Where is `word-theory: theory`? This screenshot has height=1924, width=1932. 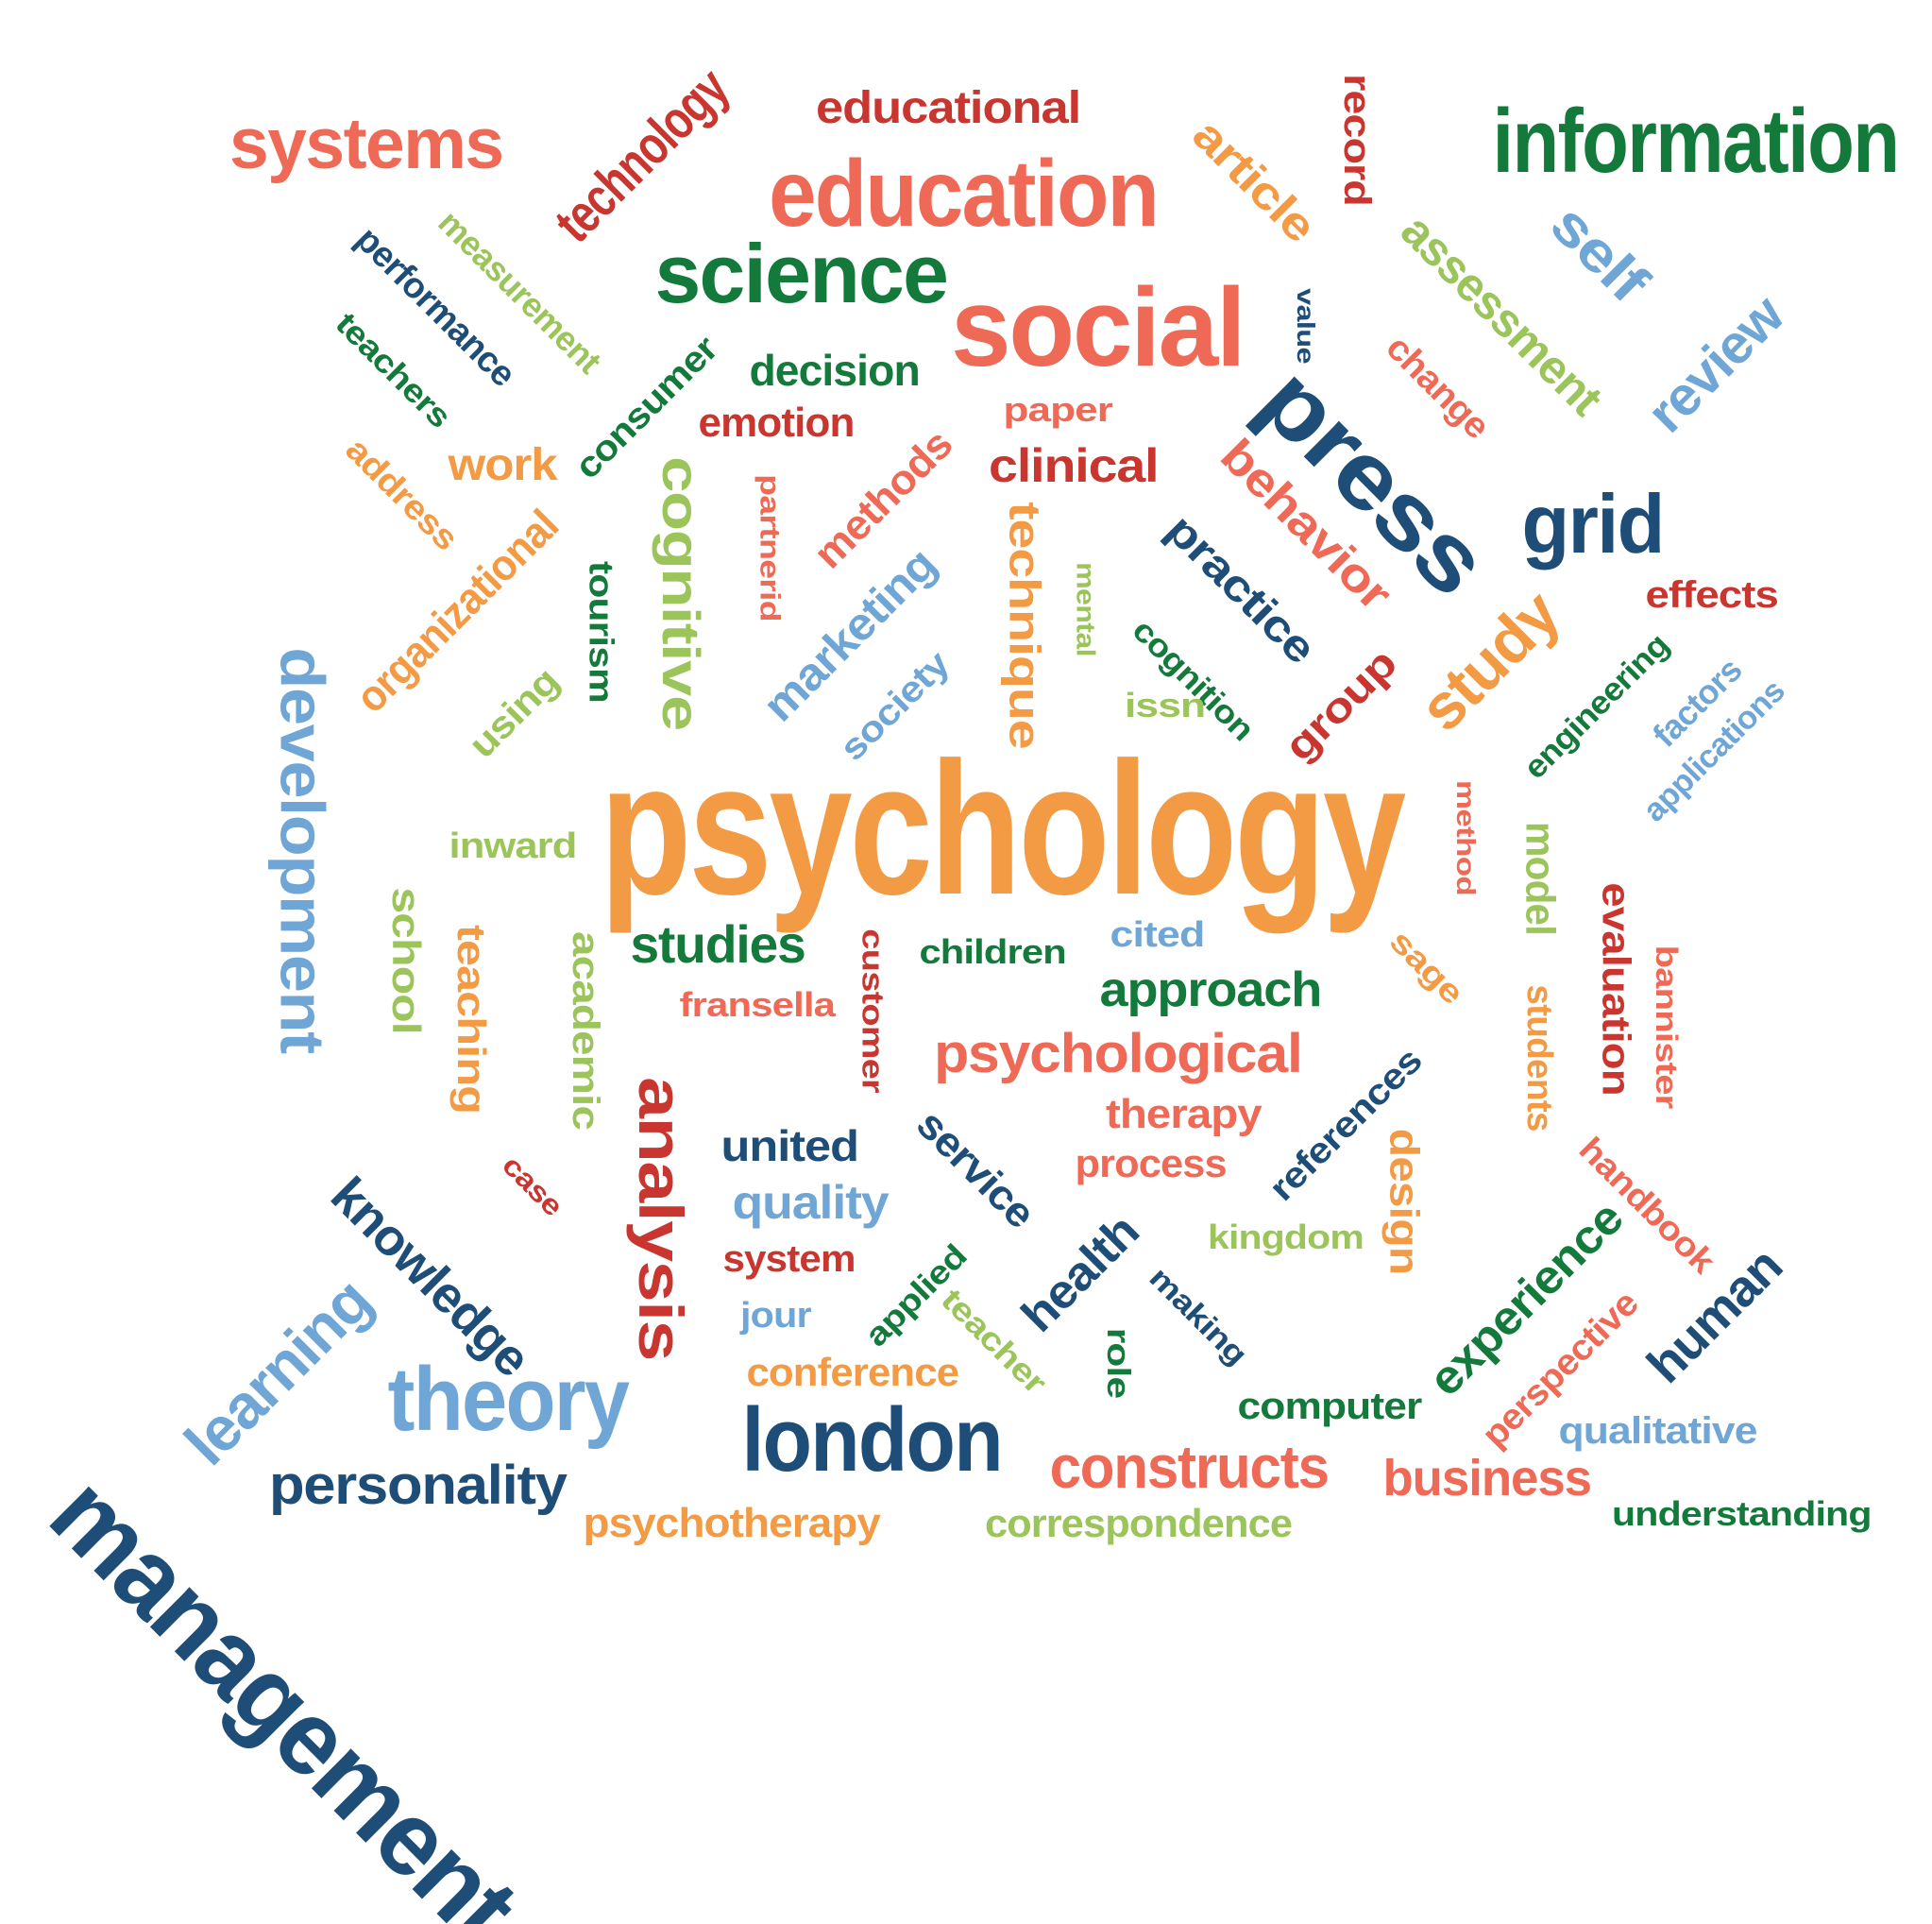 word-theory: theory is located at coordinates (509, 1399).